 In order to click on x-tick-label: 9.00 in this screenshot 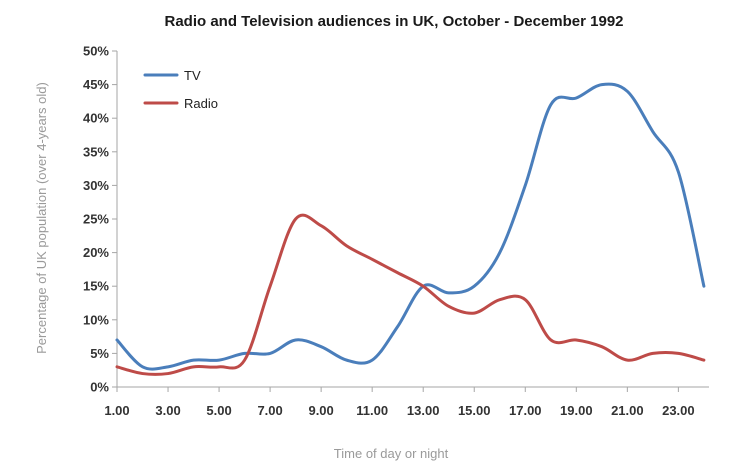, I will do `click(320, 410)`.